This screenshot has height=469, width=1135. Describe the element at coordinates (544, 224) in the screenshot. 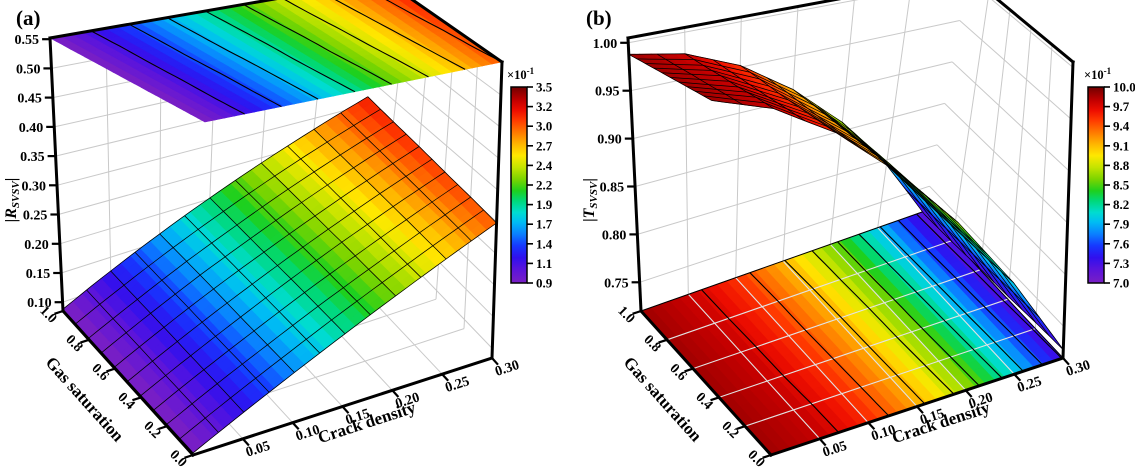

I see `svg-text: 1.7` at that location.